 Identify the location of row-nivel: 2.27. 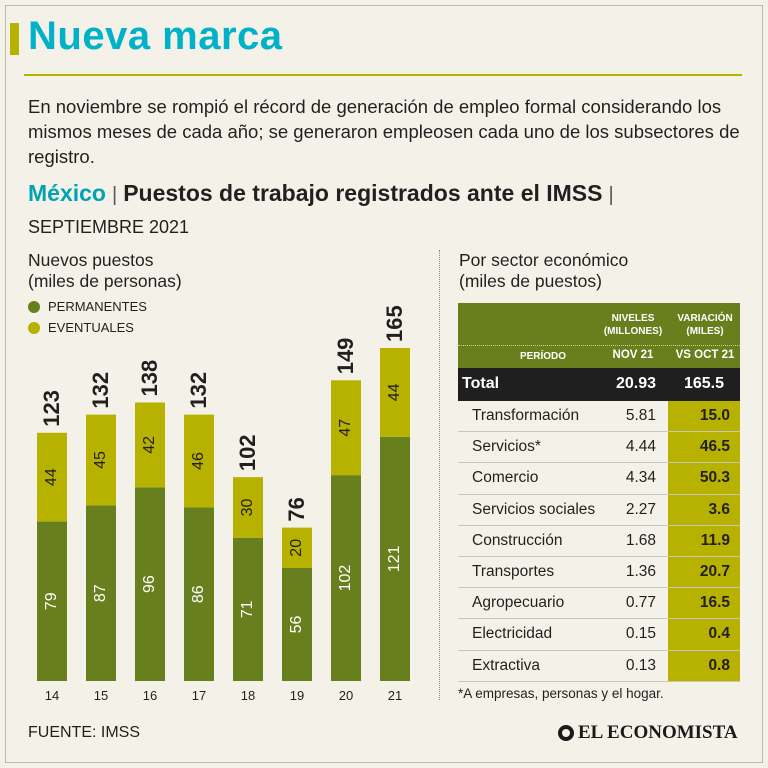
(640, 509).